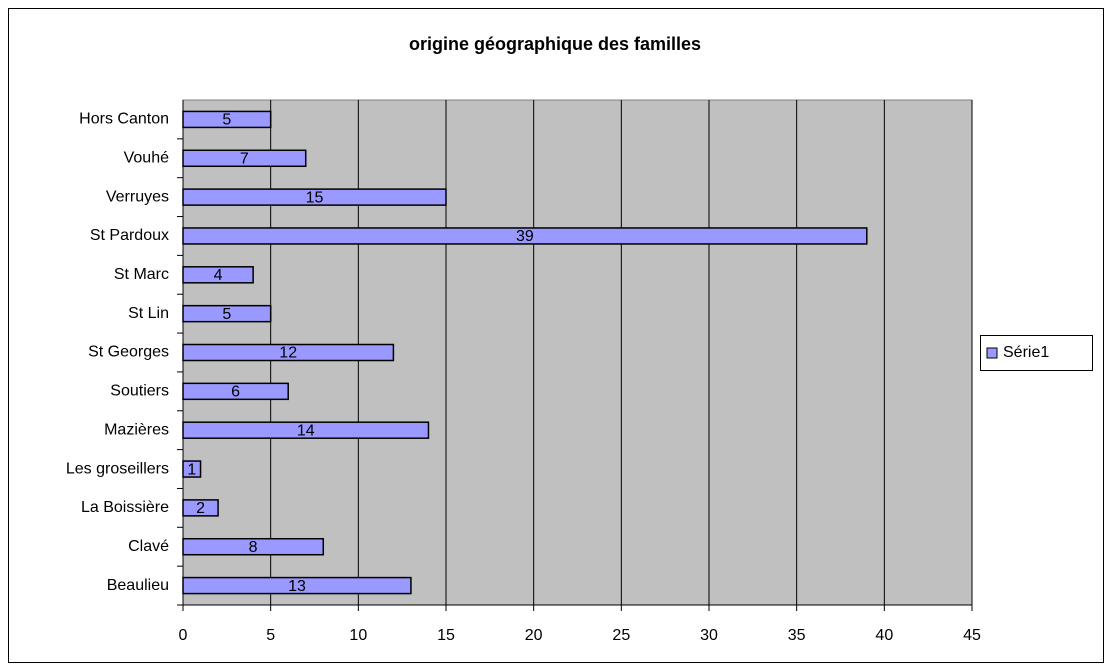 The height and width of the screenshot is (671, 1112). What do you see at coordinates (138, 585) in the screenshot?
I see `y-tick-label: Beaulieu` at bounding box center [138, 585].